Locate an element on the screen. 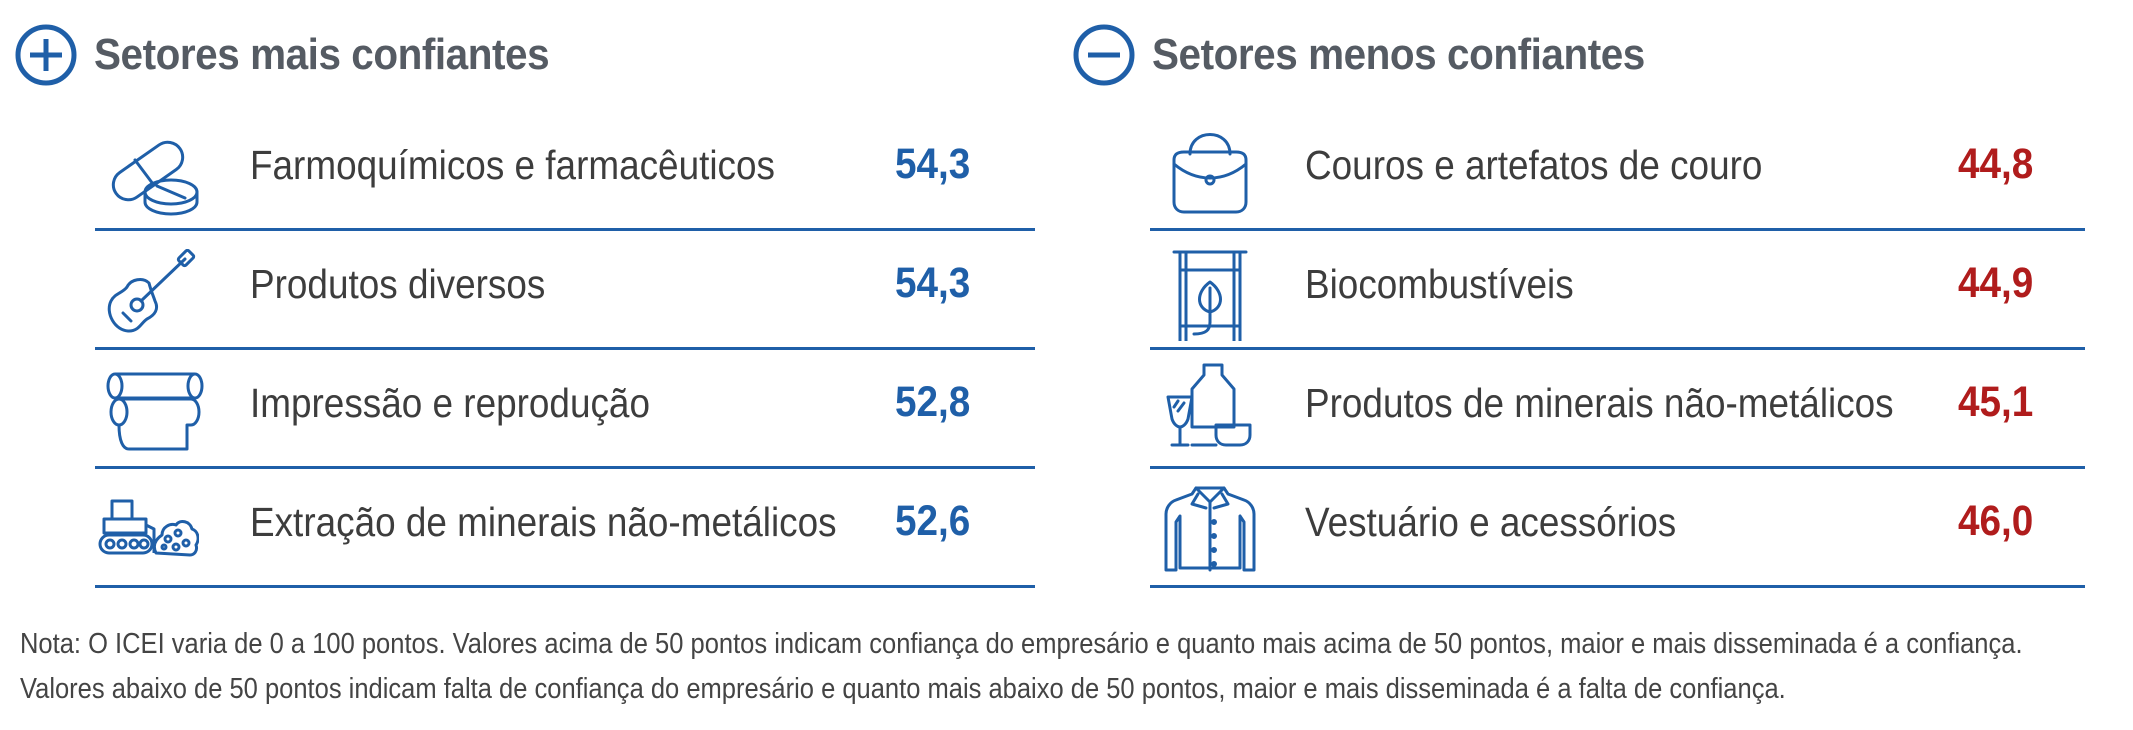 This screenshot has width=2133, height=730. guitar-icon is located at coordinates (151, 291).